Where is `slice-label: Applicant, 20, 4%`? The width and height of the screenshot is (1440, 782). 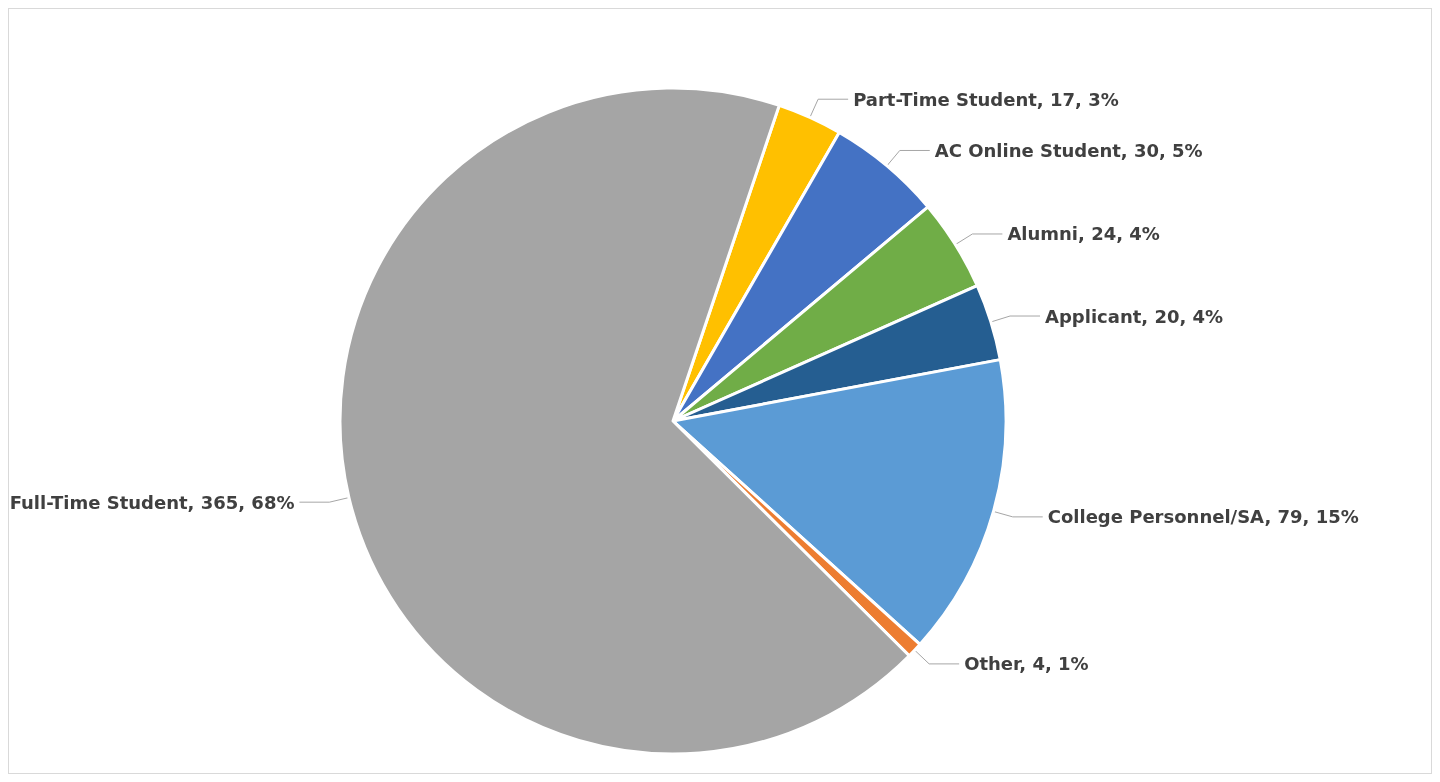 slice-label: Applicant, 20, 4% is located at coordinates (1134, 316).